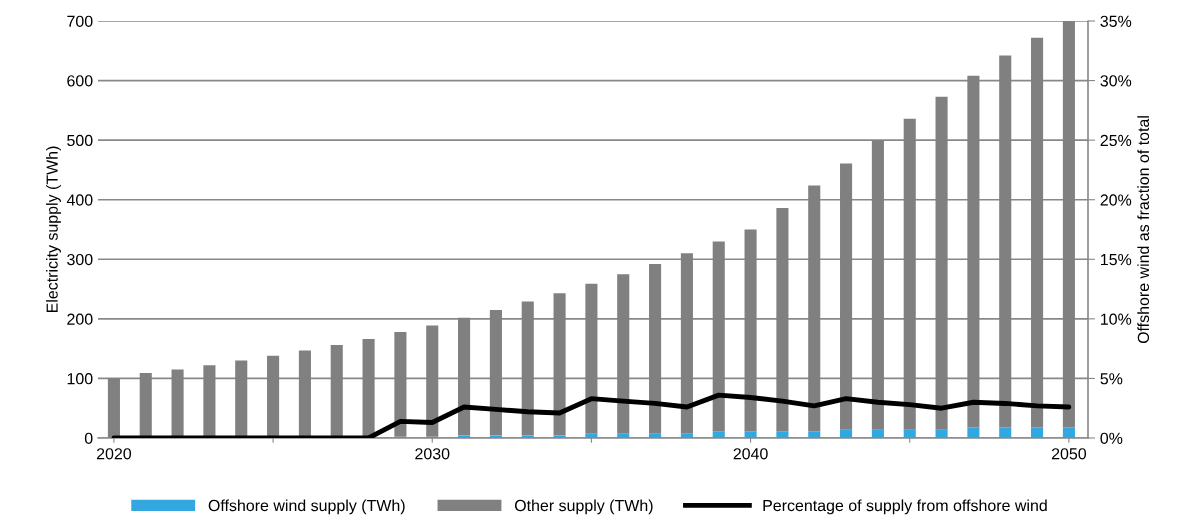 Image resolution: width=1179 pixels, height=516 pixels. What do you see at coordinates (1116, 259) in the screenshot?
I see `y2-tick-label: 15%` at bounding box center [1116, 259].